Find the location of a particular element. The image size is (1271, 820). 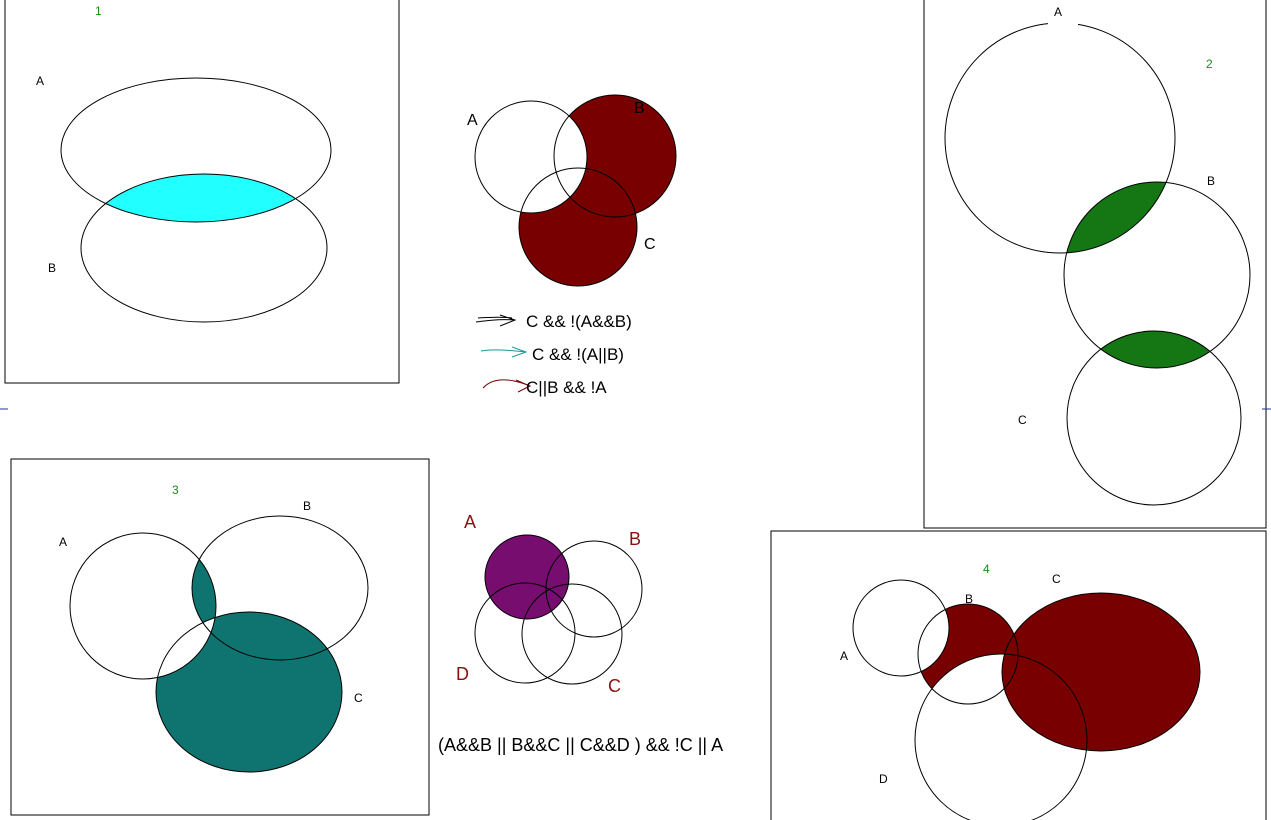

panel-1-label-a: A is located at coordinates (40, 81).